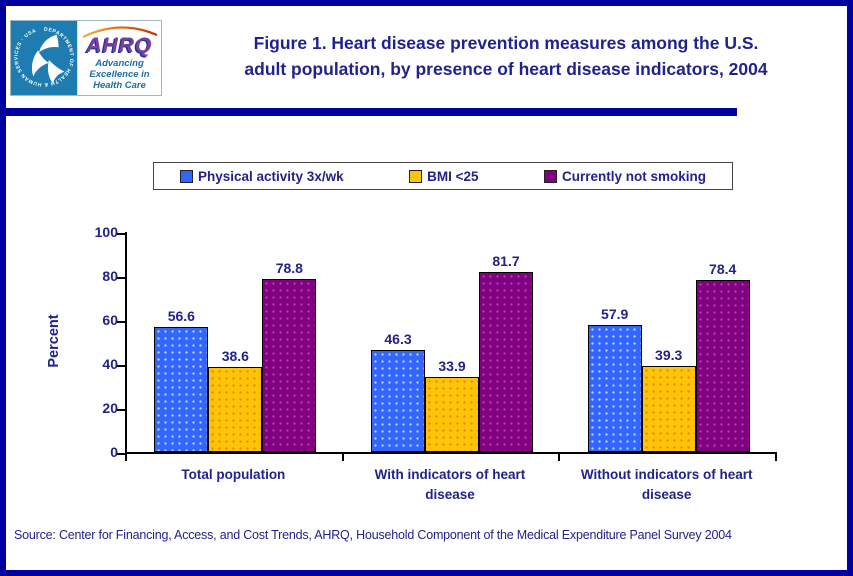 The width and height of the screenshot is (853, 576). Describe the element at coordinates (506, 261) in the screenshot. I see `bar-value-label: 81.7` at that location.